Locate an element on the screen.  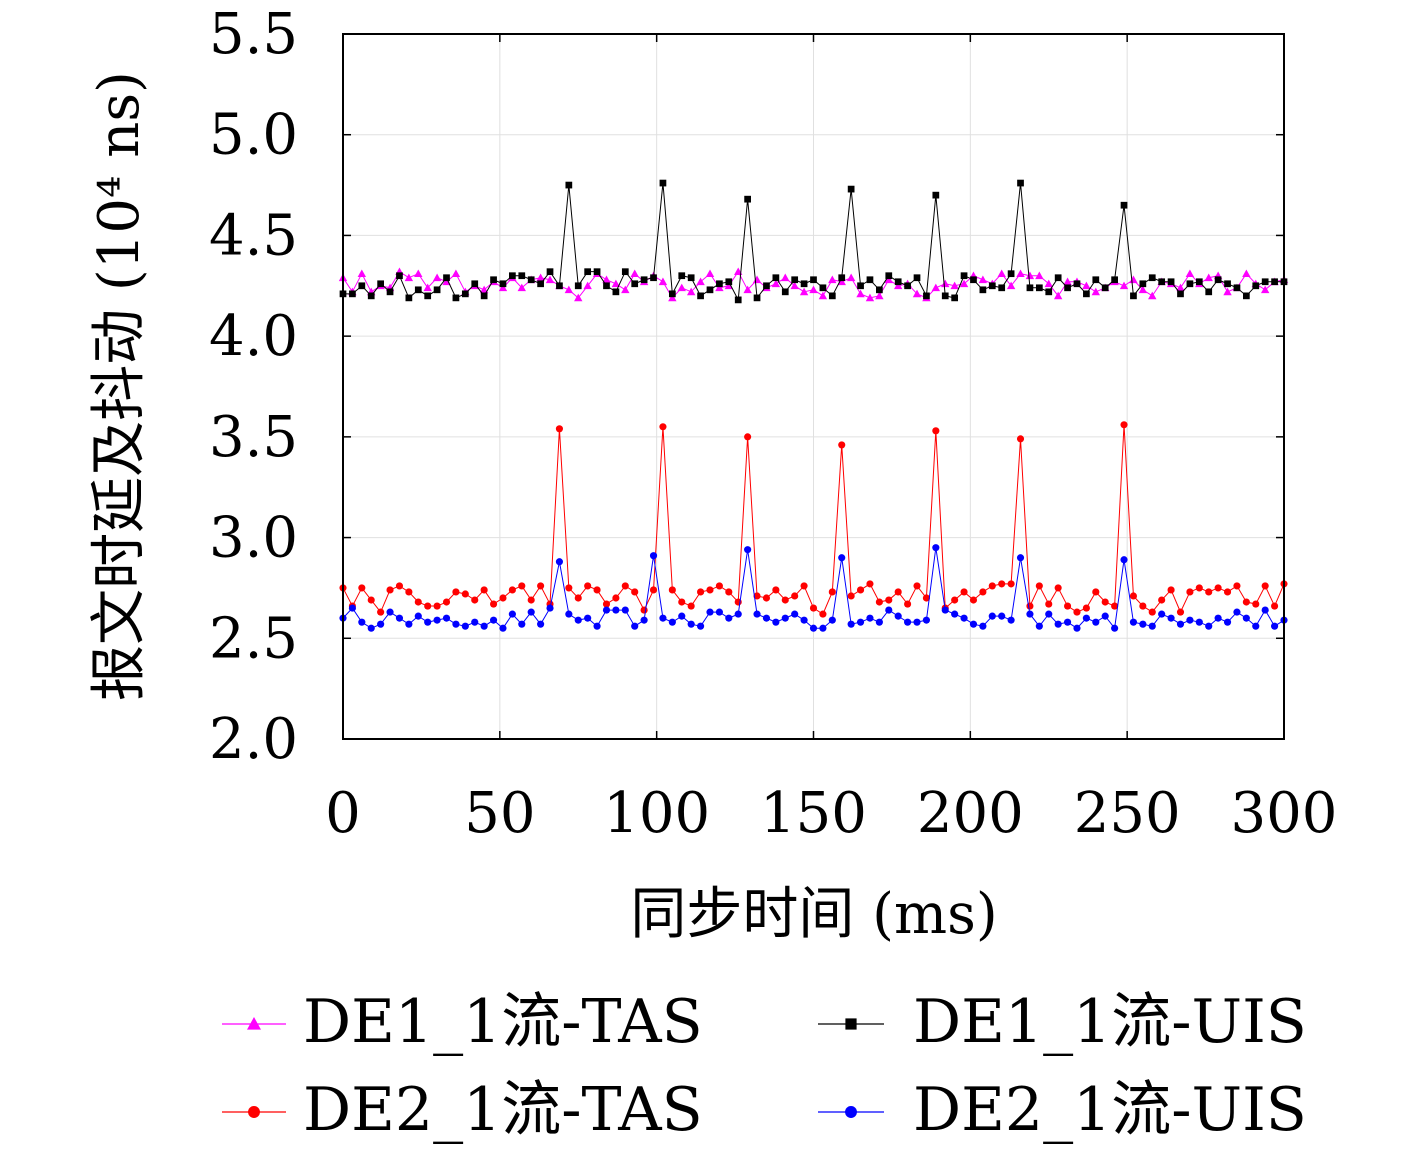
y-tick-label: 3.5 is located at coordinates (253, 437).